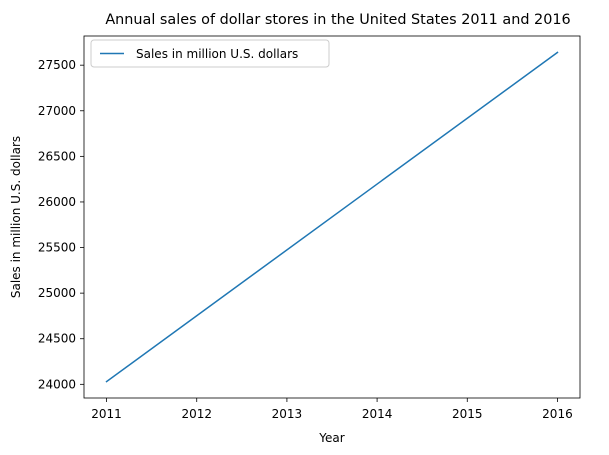 The width and height of the screenshot is (609, 455). What do you see at coordinates (57, 156) in the screenshot?
I see `y-tick-label: 26500` at bounding box center [57, 156].